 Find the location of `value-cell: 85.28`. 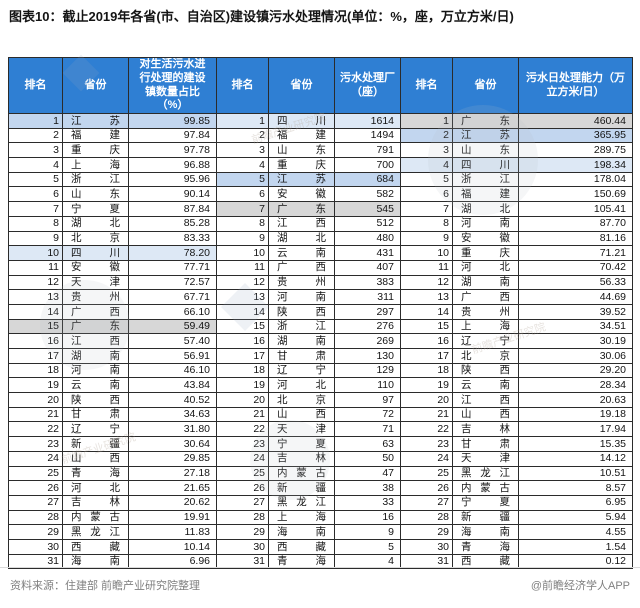

value-cell: 85.28 is located at coordinates (172, 223).